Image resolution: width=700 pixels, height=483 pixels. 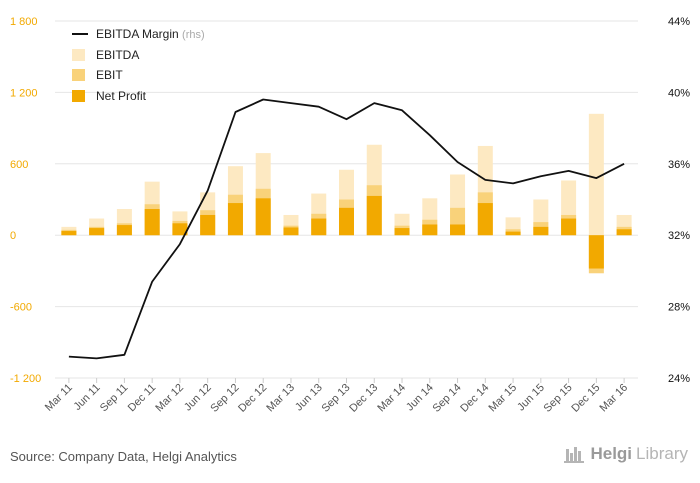 What do you see at coordinates (13, 236) in the screenshot?
I see `left-axis-tick-label: 0` at bounding box center [13, 236].